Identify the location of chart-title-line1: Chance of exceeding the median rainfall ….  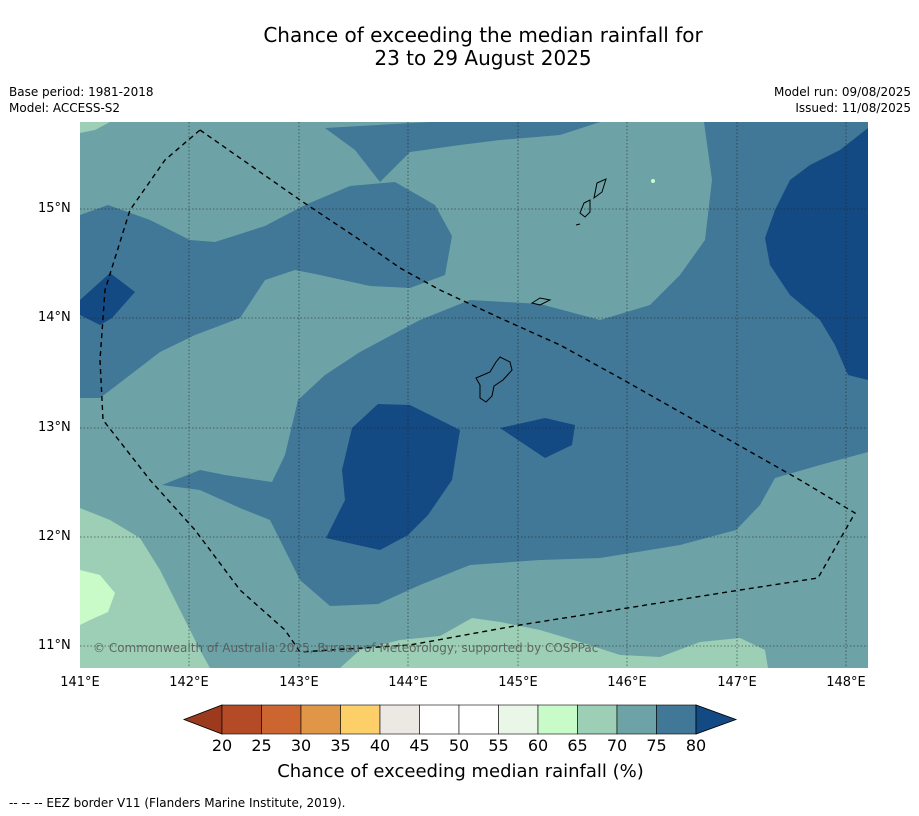
(483, 35).